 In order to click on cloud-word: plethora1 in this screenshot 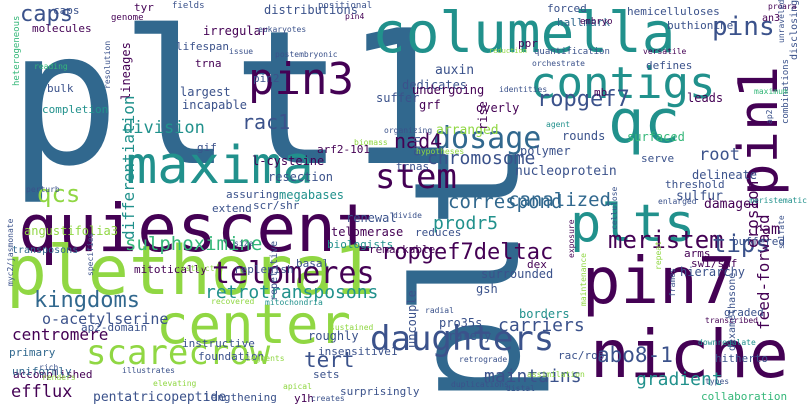, I will do `click(190, 271)`.